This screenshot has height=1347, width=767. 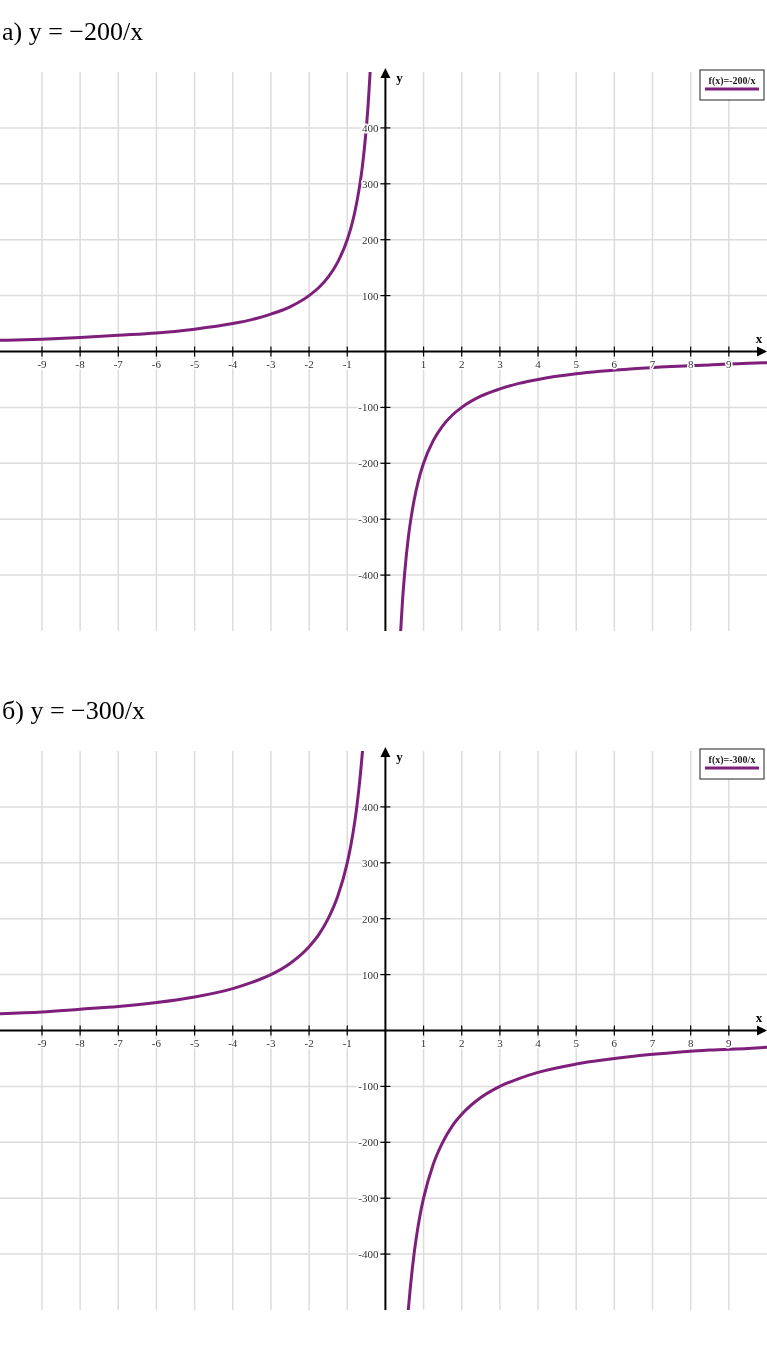 What do you see at coordinates (73, 31) in the screenshot?
I see `chart-title: а) y = −200/x` at bounding box center [73, 31].